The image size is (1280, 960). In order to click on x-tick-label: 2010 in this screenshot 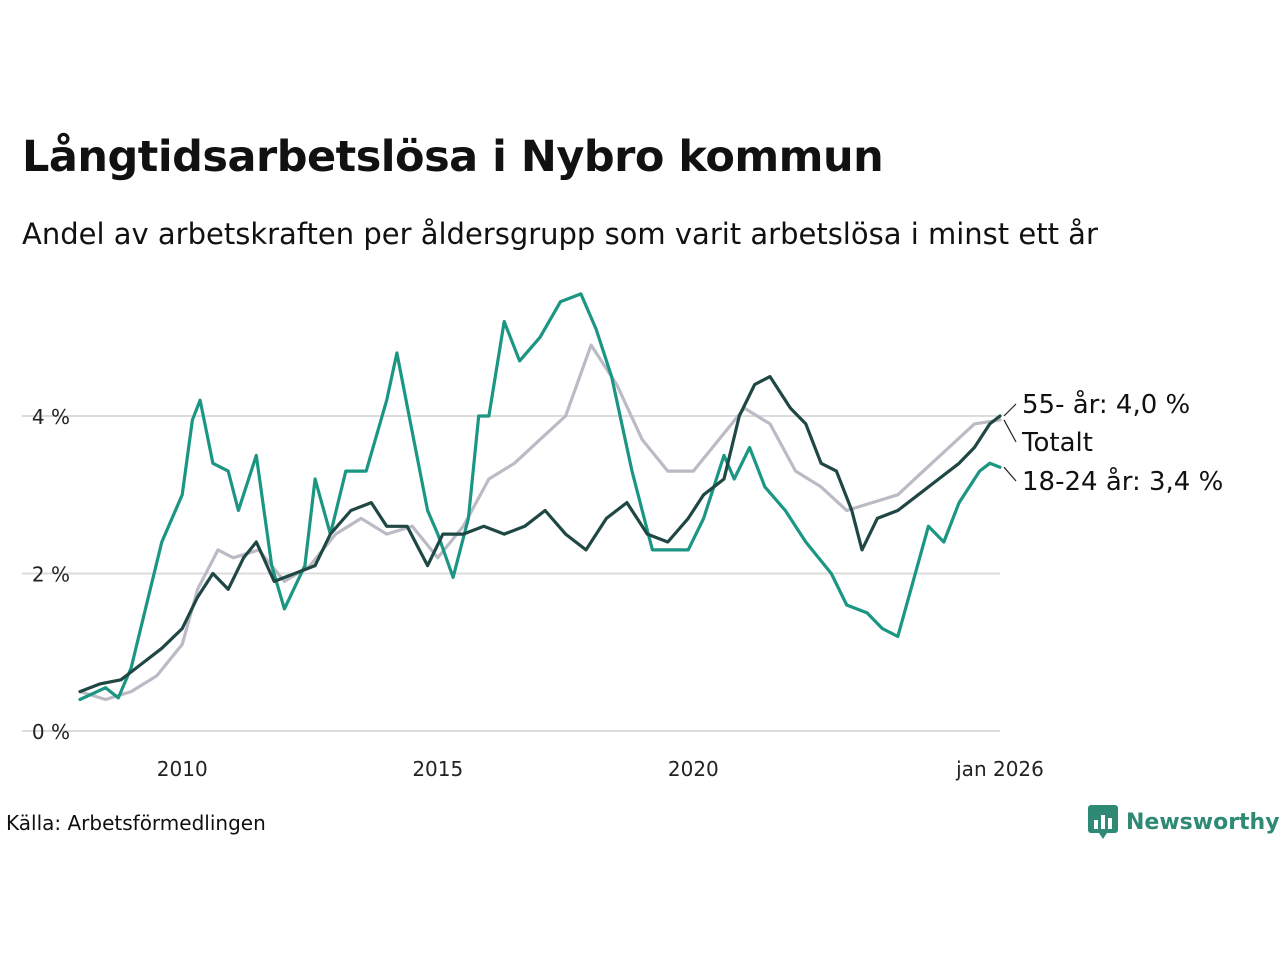, I will do `click(182, 769)`.